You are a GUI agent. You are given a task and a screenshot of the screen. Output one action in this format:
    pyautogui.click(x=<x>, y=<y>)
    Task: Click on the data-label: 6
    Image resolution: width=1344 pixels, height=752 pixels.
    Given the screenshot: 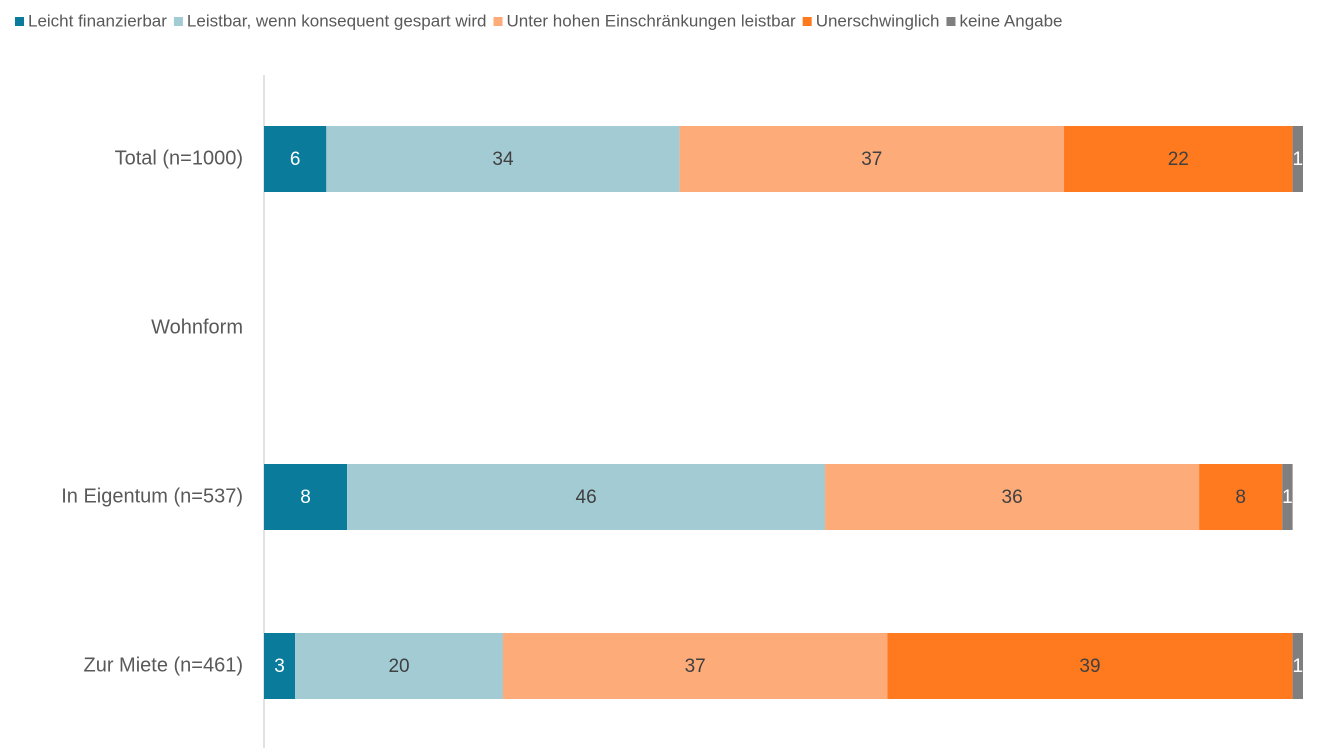 What is the action you would take?
    pyautogui.click(x=295, y=159)
    